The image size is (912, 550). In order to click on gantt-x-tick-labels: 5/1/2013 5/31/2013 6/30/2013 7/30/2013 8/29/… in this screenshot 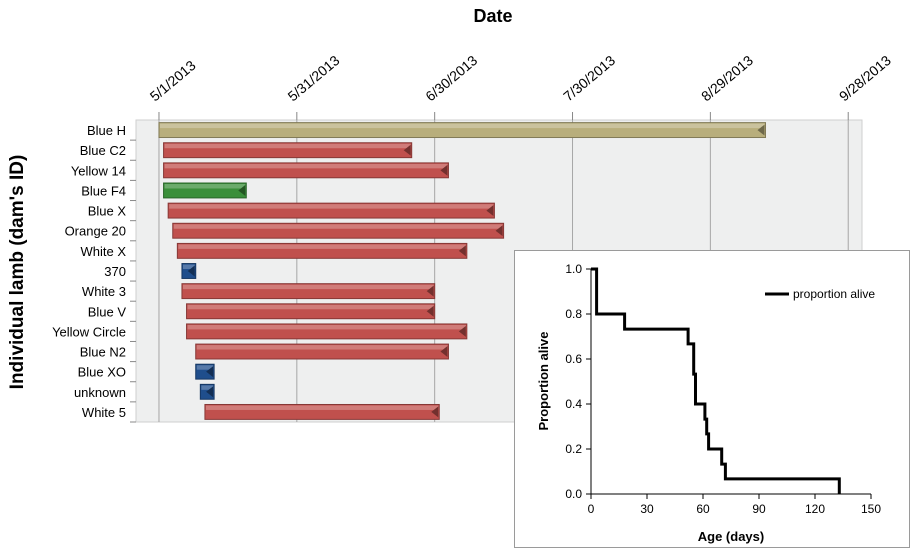, I will do `click(520, 78)`.